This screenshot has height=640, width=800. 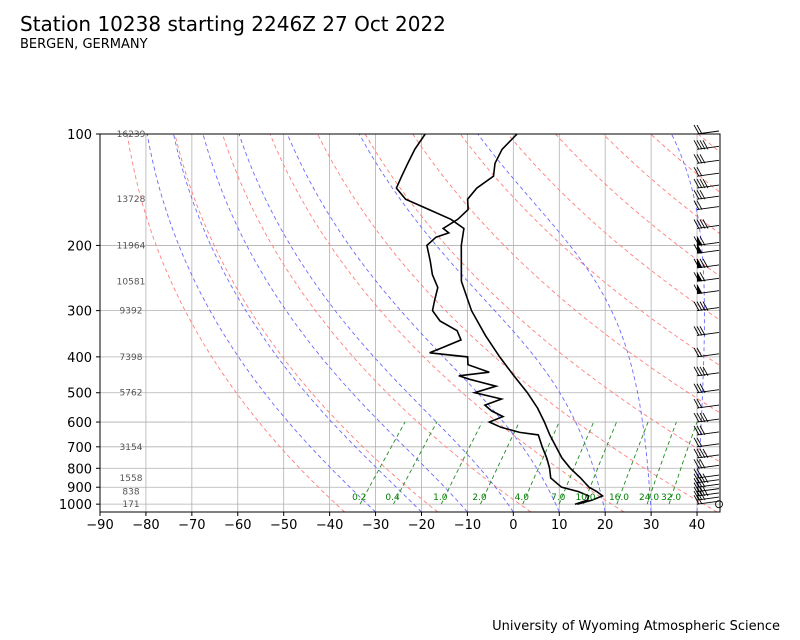 I want to click on mixing-ratio-label: 10.0, so click(x=585, y=498).